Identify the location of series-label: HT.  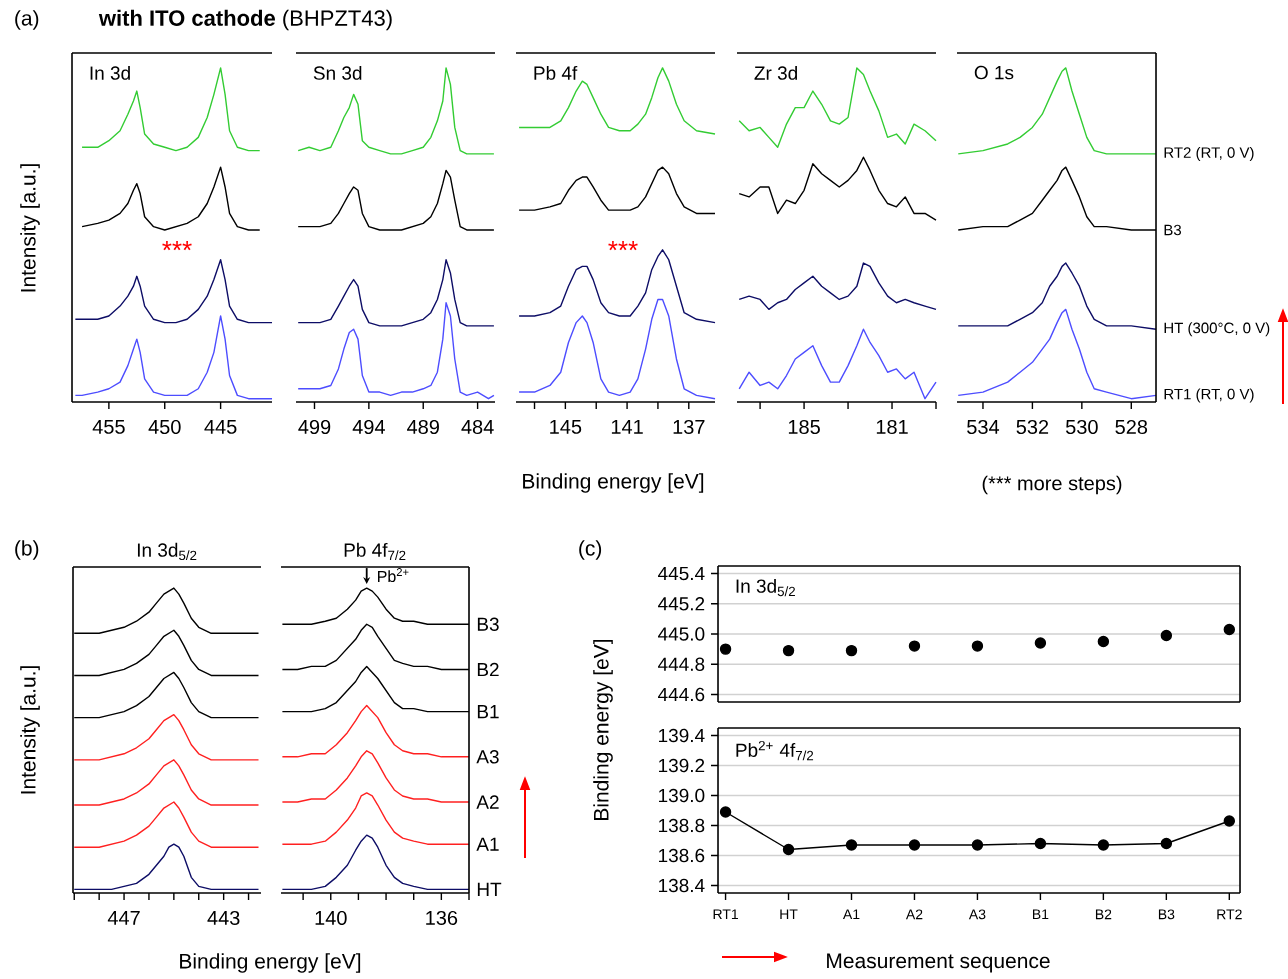
(489, 889).